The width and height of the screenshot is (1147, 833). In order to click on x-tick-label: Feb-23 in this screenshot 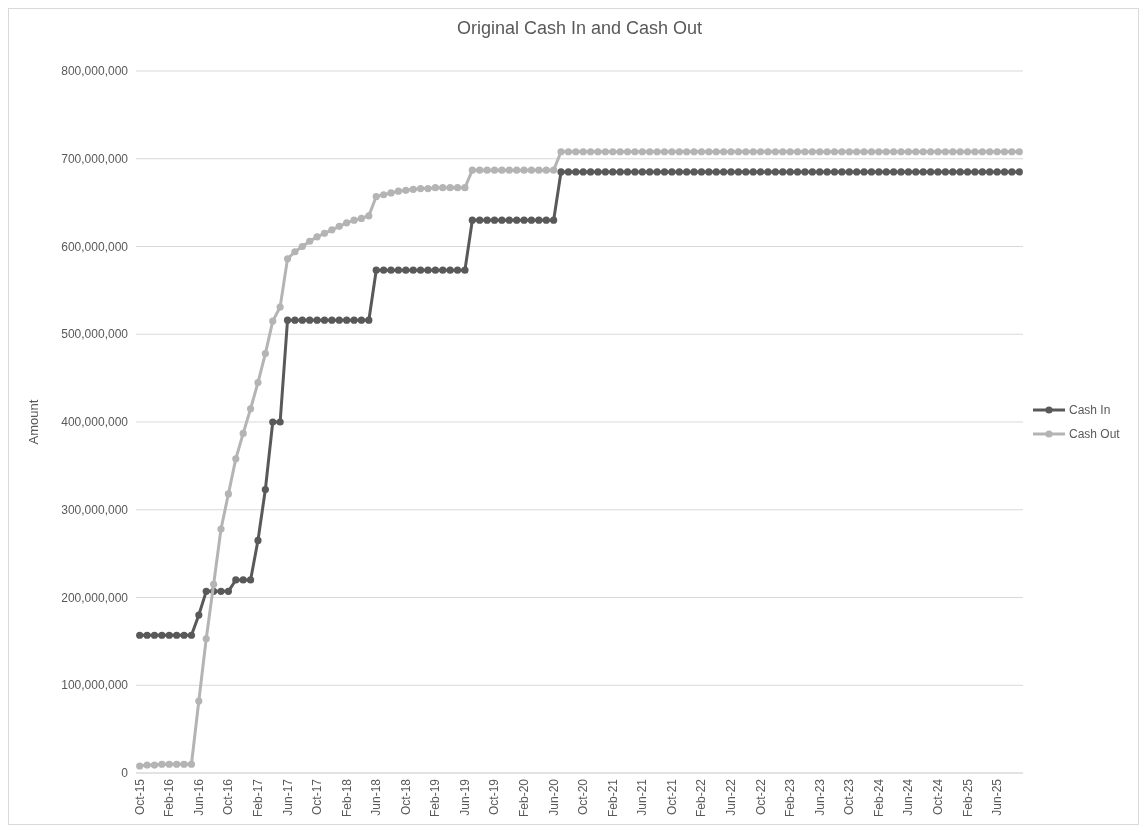, I will do `click(790, 798)`.